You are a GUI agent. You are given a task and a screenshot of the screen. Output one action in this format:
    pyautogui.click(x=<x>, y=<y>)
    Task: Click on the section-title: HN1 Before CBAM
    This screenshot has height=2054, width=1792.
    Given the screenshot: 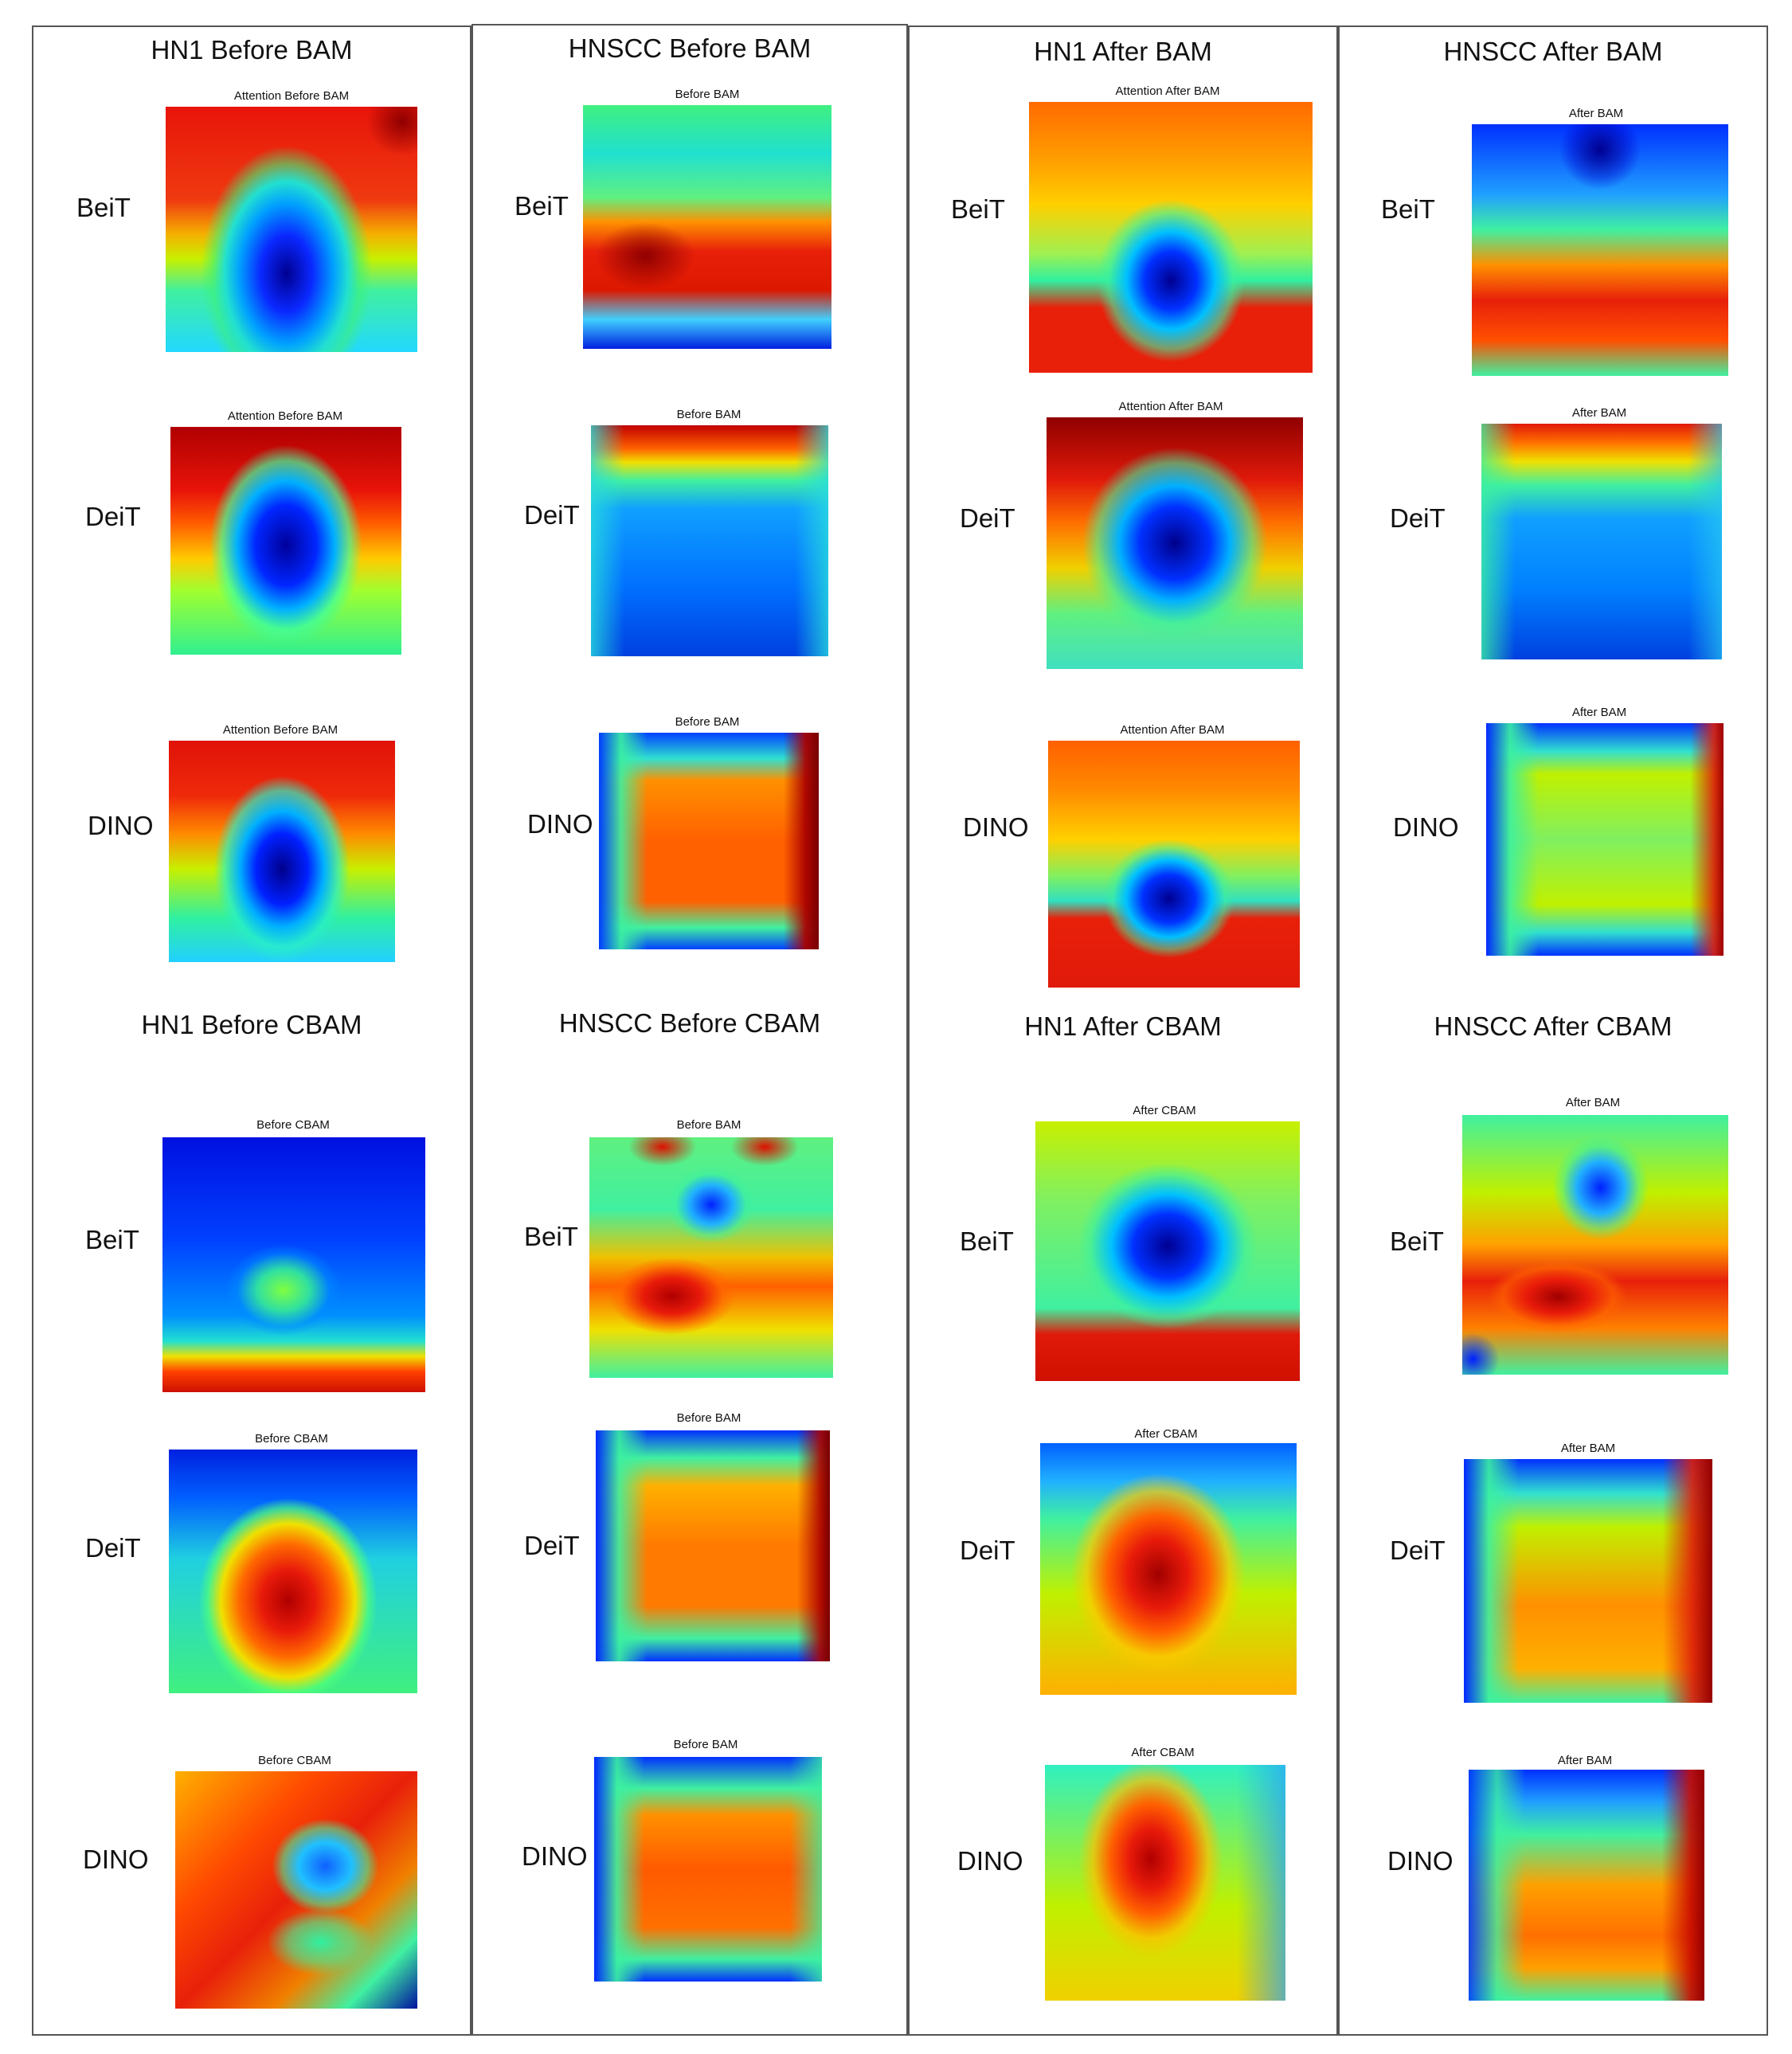 What is the action you would take?
    pyautogui.click(x=252, y=1024)
    